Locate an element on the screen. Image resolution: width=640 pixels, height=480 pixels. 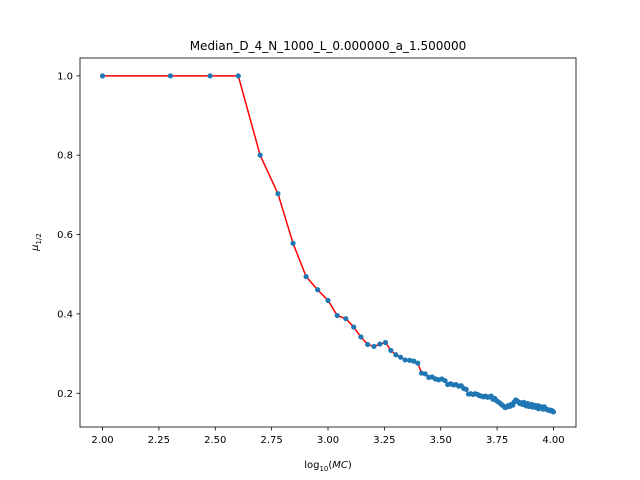
x-tick-label: 2.75 is located at coordinates (272, 440).